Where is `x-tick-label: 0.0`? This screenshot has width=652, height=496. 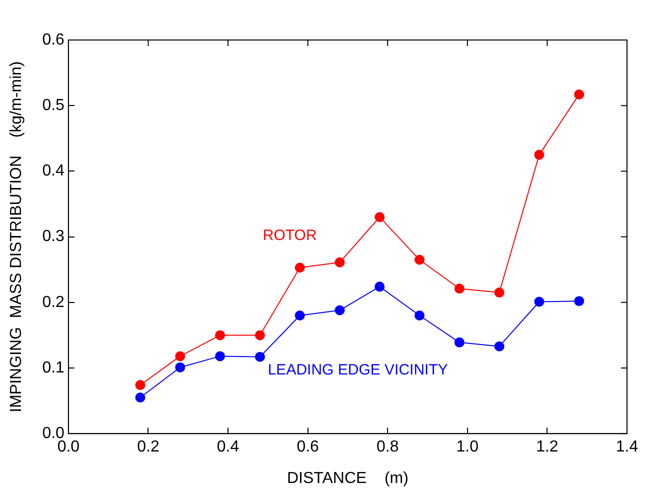
x-tick-label: 0.0 is located at coordinates (68, 447).